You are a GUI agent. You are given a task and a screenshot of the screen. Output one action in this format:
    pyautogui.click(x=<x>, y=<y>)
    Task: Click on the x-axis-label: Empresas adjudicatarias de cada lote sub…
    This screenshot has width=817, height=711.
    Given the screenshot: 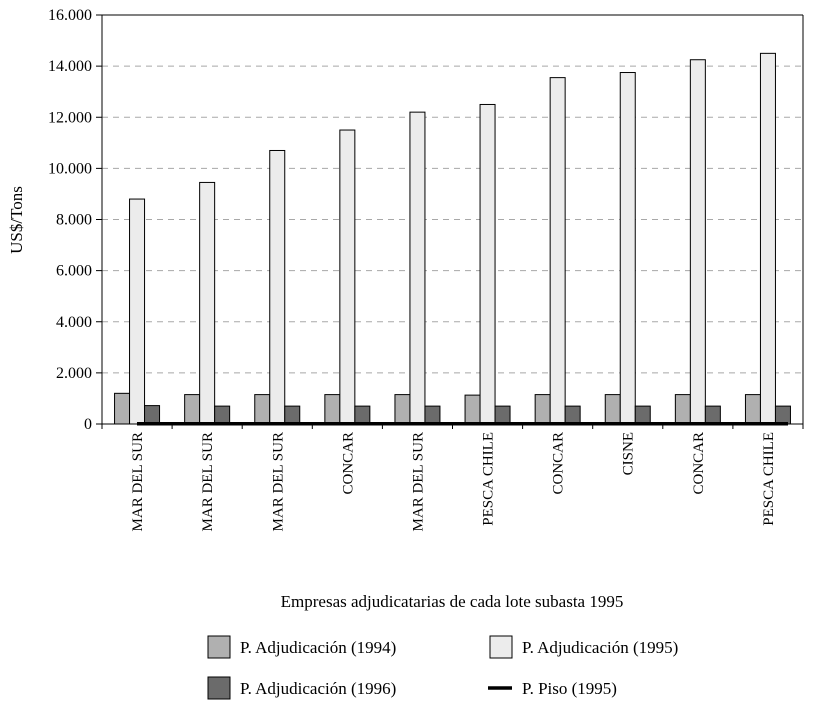 What is the action you would take?
    pyautogui.click(x=452, y=601)
    